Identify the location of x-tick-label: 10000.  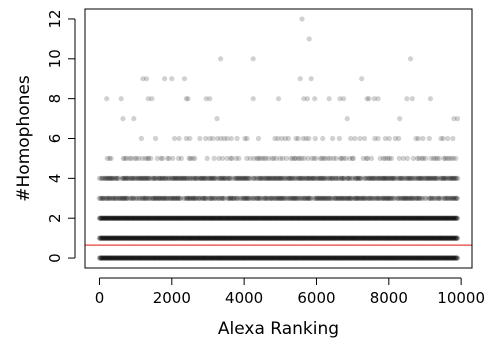
(461, 298).